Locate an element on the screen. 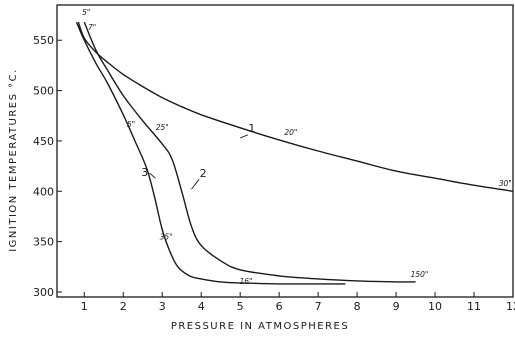 The width and height of the screenshot is (515, 337). x-tick-label: 2 is located at coordinates (123, 306).